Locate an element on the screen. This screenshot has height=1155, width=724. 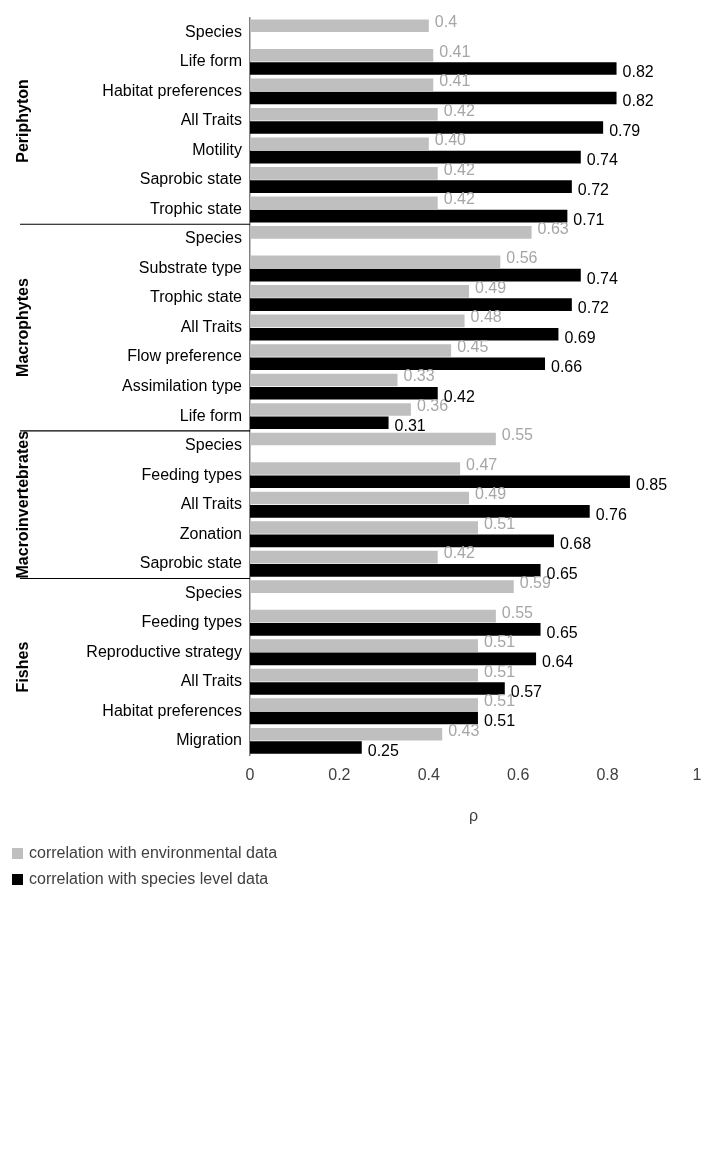
data-label: 0.56 is located at coordinates (522, 258).